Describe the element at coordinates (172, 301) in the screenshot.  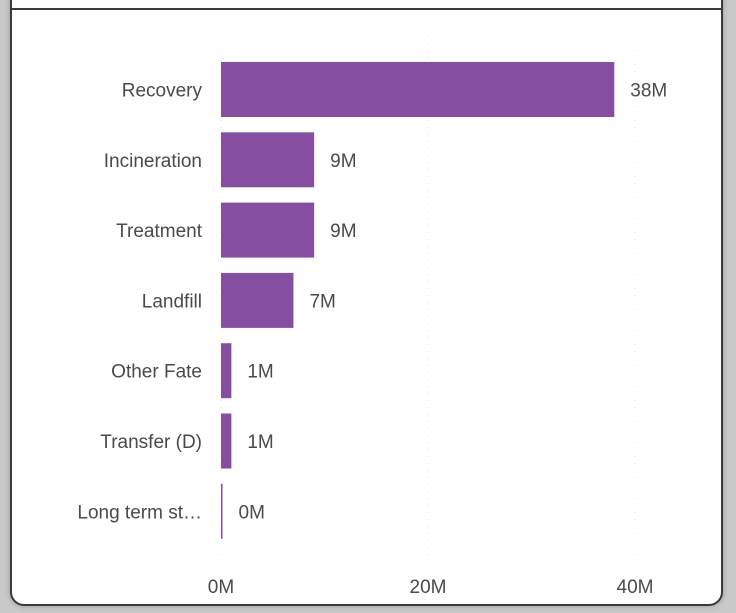
I see `category-label: Landfill` at that location.